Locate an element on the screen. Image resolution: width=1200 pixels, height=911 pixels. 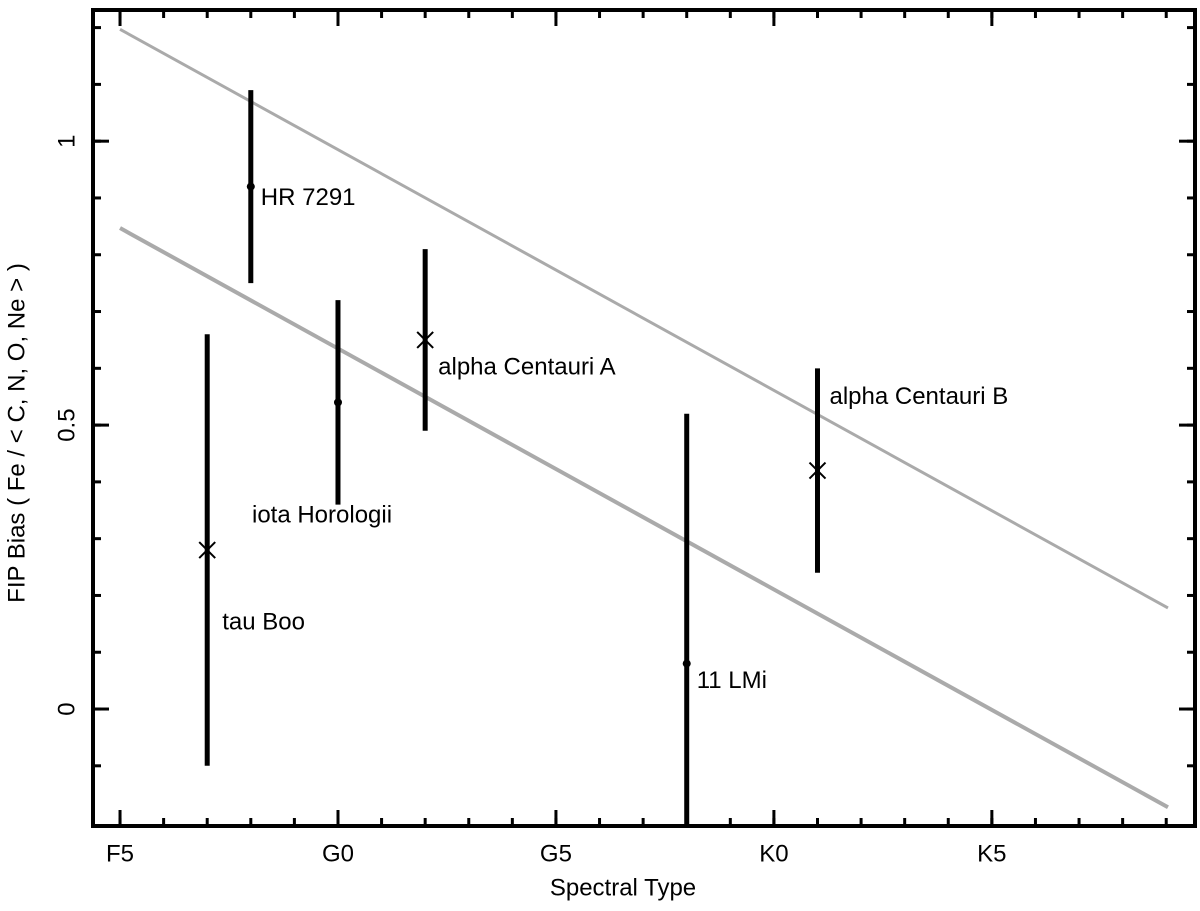
y-tick-label: 0.5 is located at coordinates (66, 424).